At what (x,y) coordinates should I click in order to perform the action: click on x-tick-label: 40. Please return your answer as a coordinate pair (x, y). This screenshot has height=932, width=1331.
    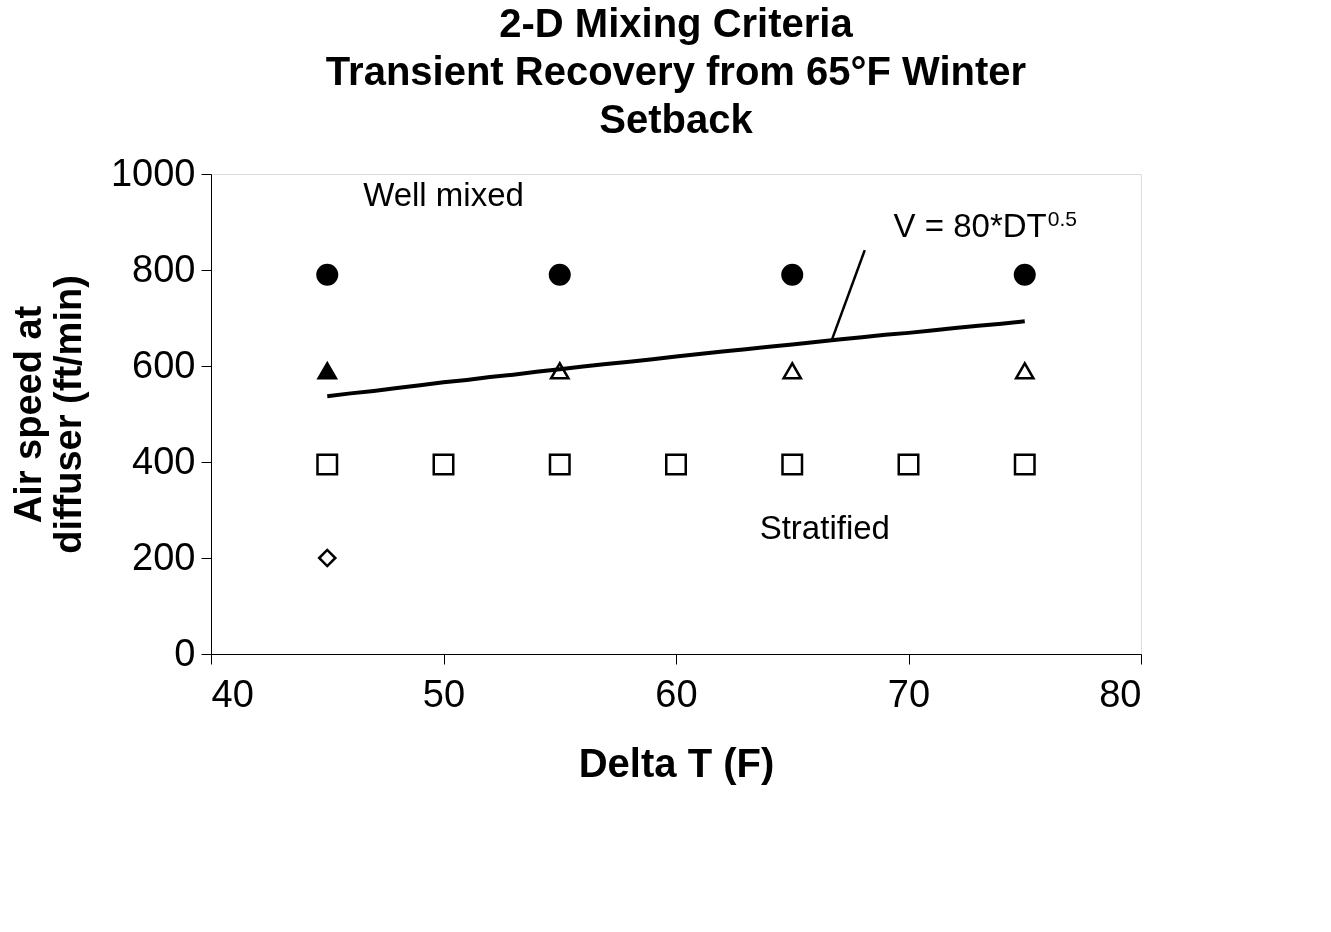
    Looking at the image, I should click on (232, 693).